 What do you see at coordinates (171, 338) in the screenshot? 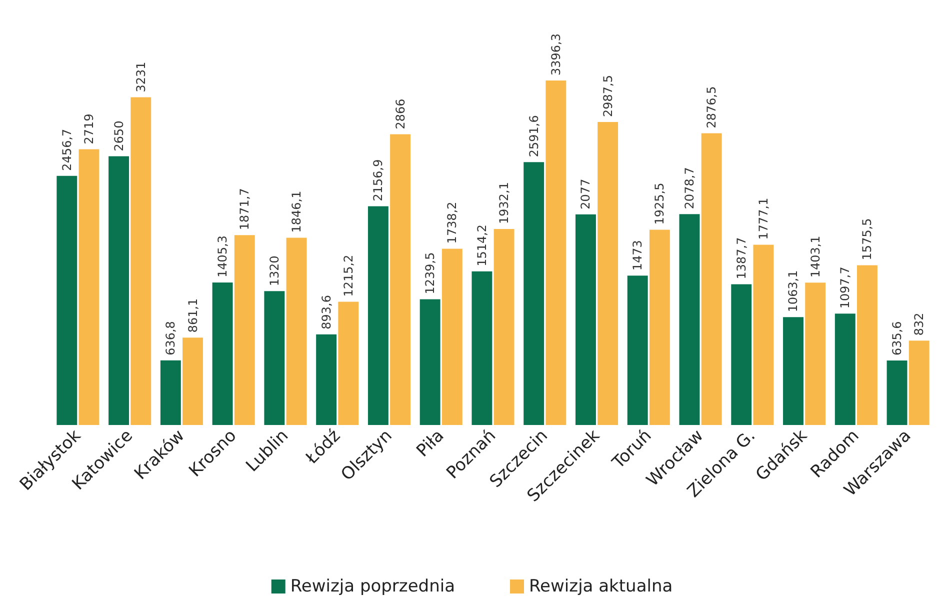
I see `data-label: 636,8` at bounding box center [171, 338].